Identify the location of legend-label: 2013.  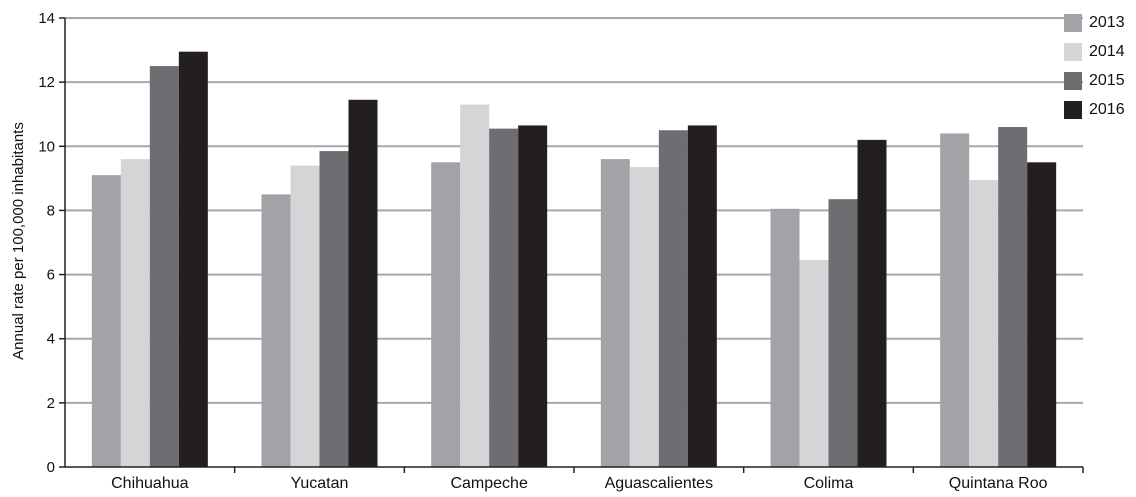
(1107, 22).